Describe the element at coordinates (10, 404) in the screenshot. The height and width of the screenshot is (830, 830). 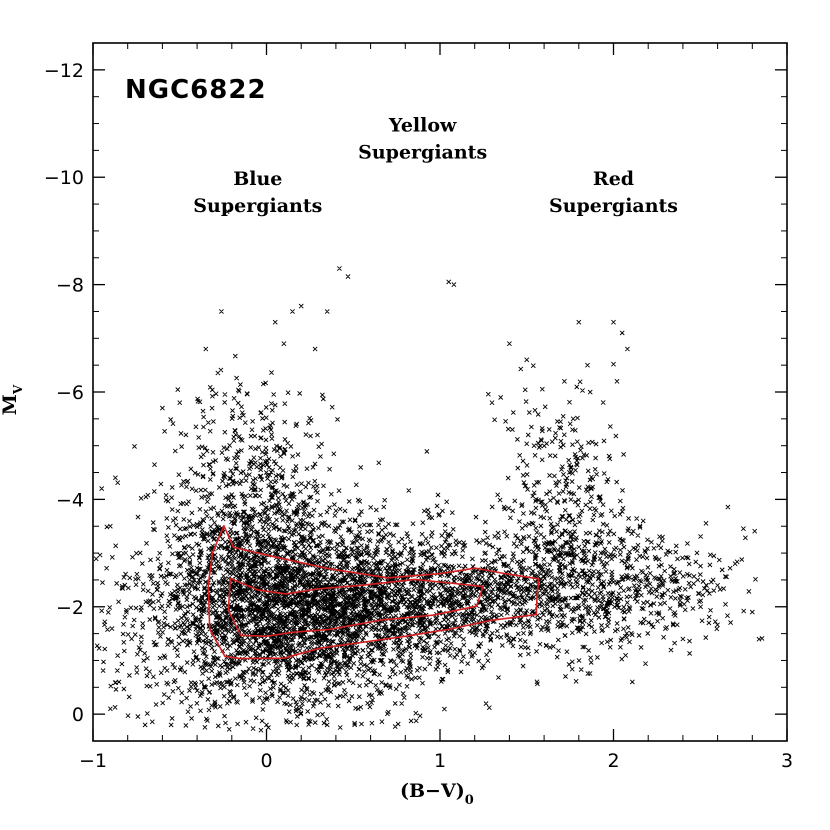
I see `y-axis-label-main: M` at that location.